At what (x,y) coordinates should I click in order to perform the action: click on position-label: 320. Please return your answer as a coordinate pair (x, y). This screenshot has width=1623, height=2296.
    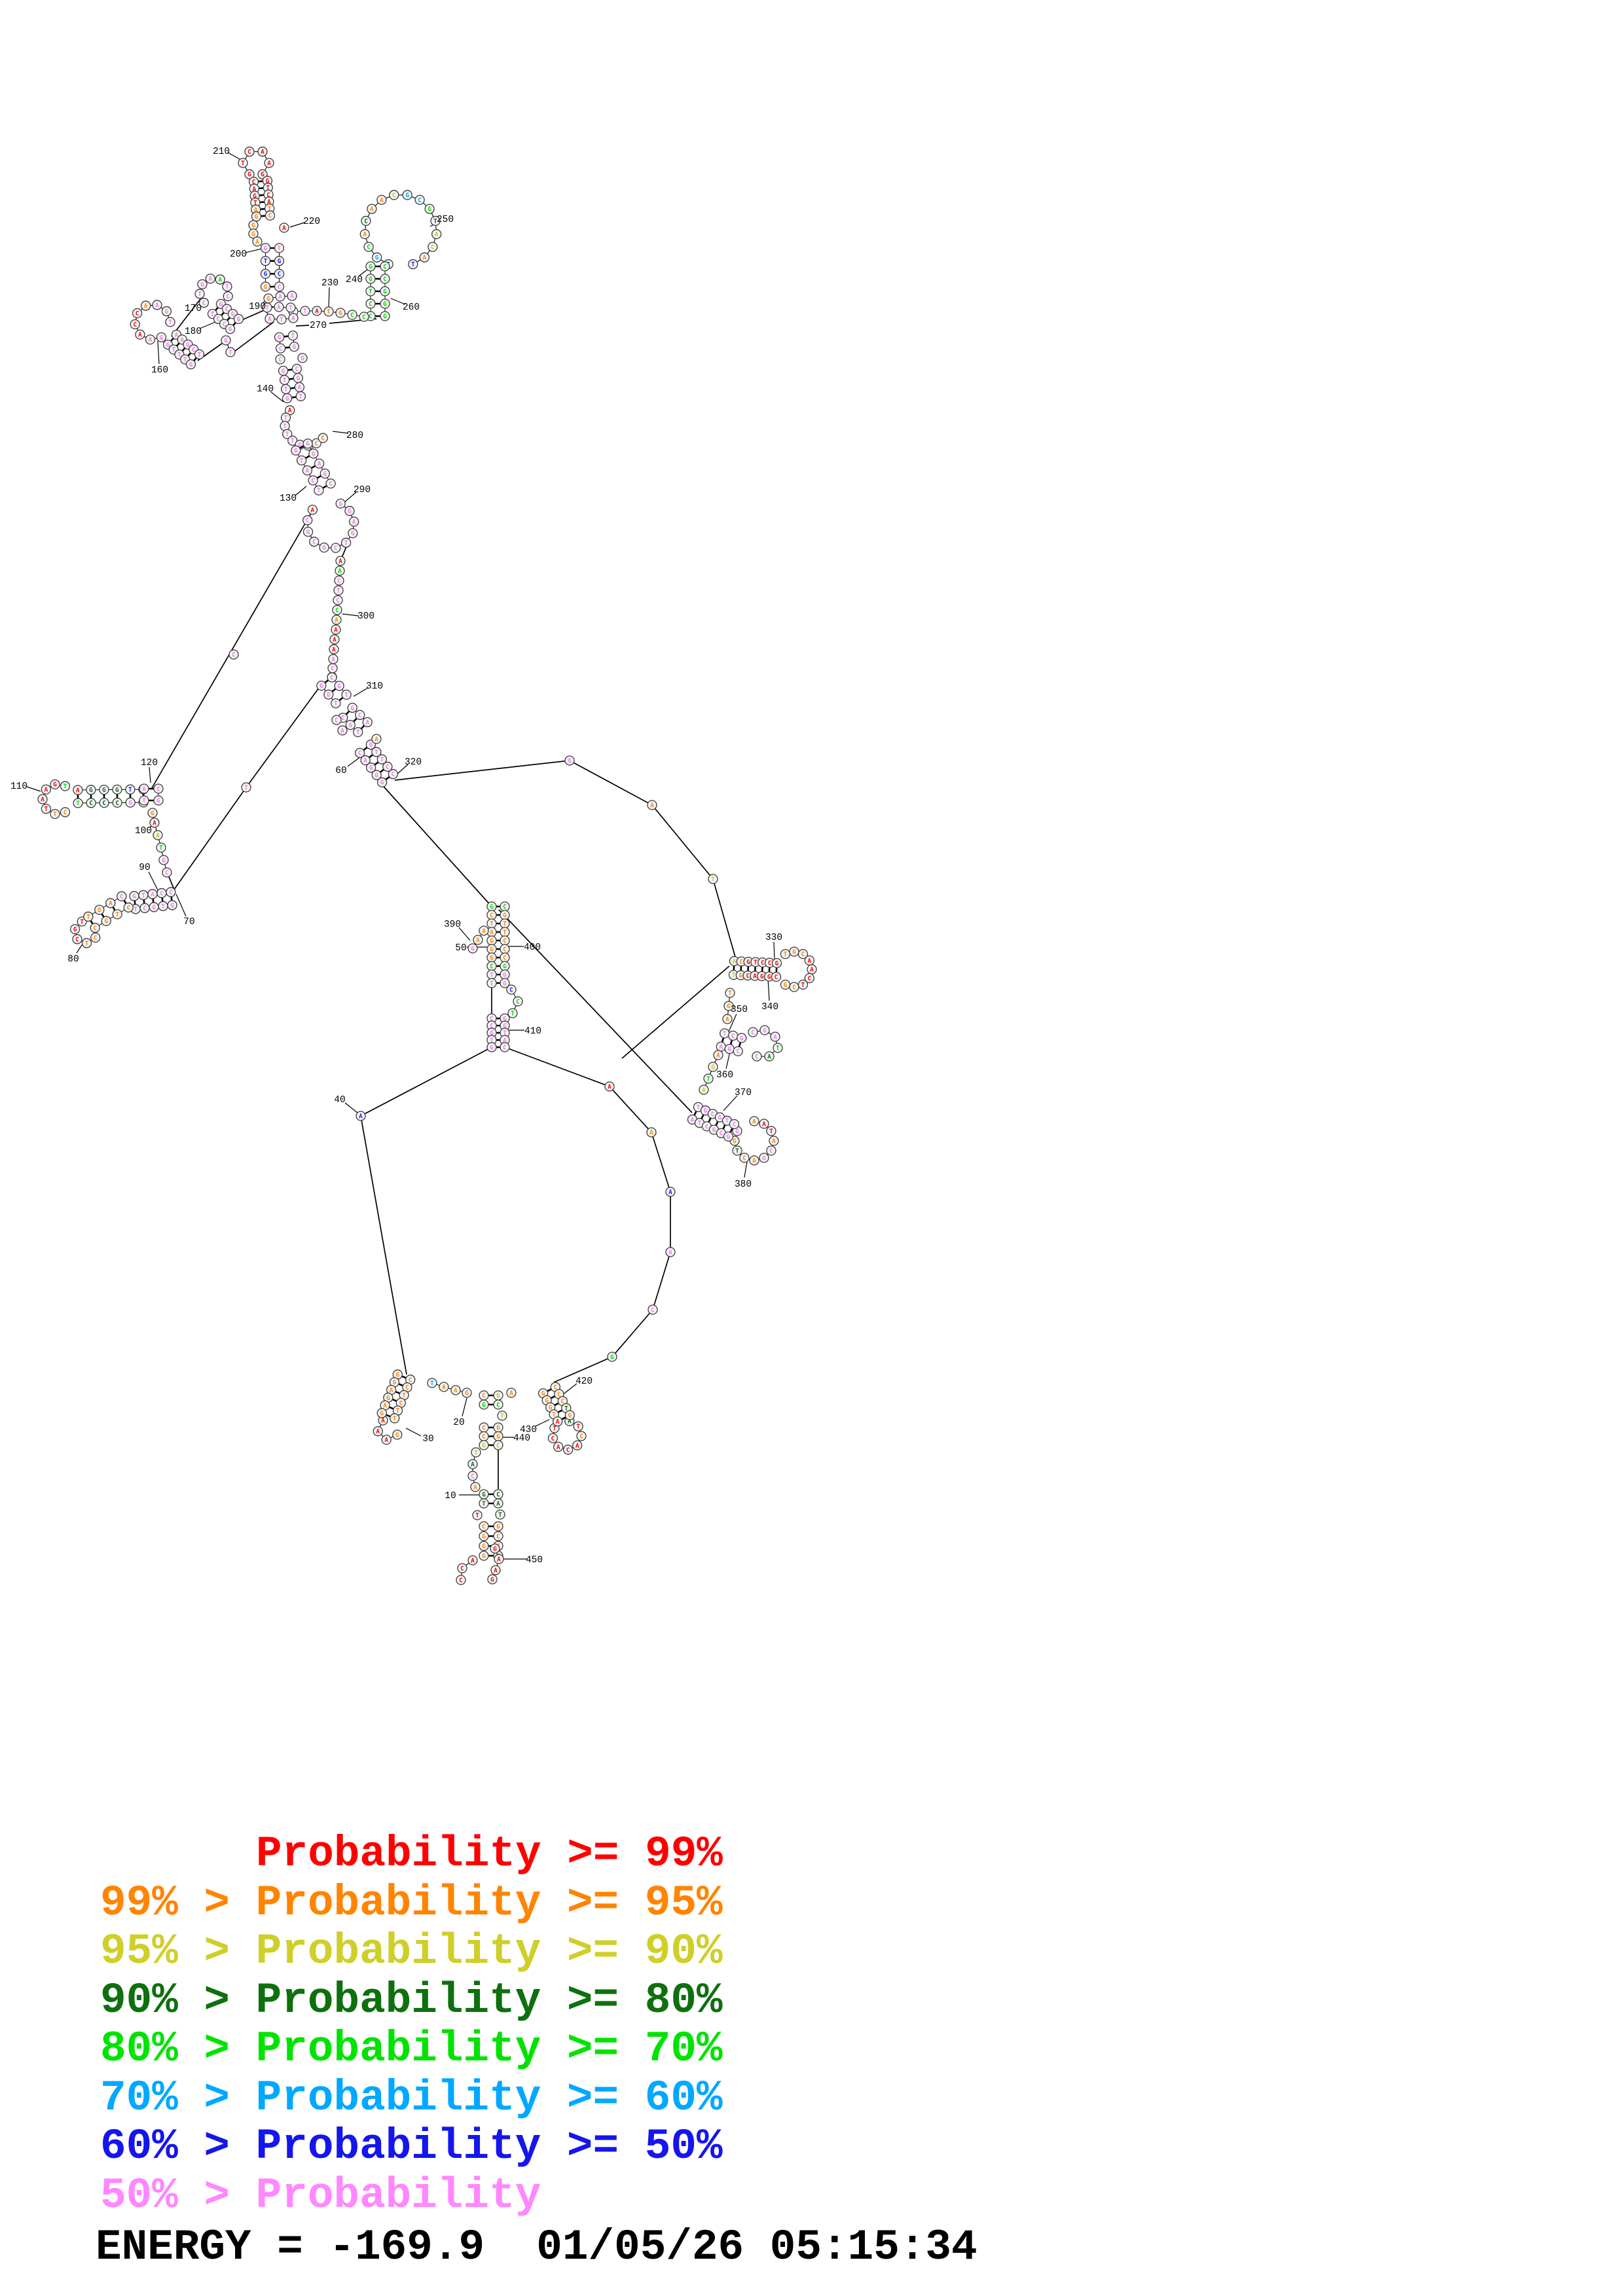
    Looking at the image, I should click on (413, 762).